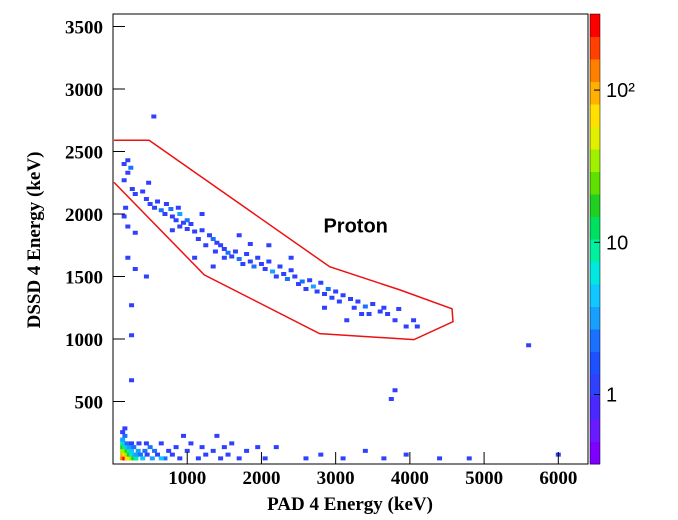 The height and width of the screenshot is (520, 678). What do you see at coordinates (84, 153) in the screenshot?
I see `y-tick-label: 2500` at bounding box center [84, 153].